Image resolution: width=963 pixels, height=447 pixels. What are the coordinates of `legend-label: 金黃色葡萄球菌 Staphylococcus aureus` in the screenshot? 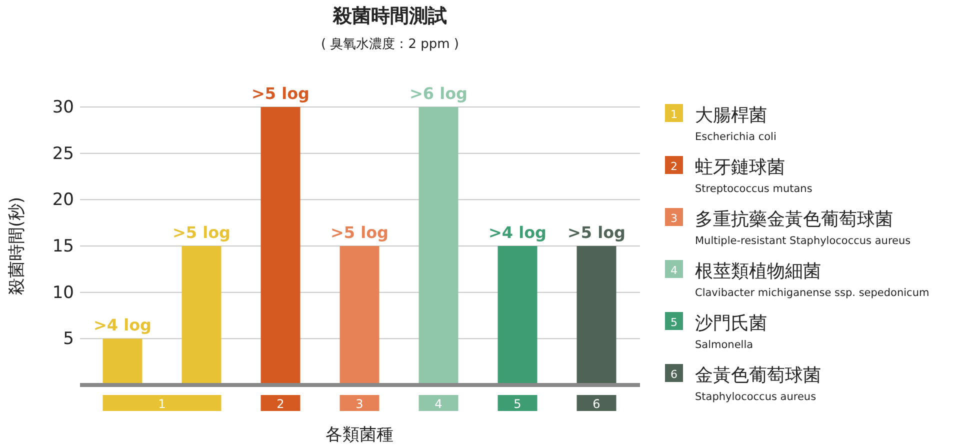 It's located at (758, 384).